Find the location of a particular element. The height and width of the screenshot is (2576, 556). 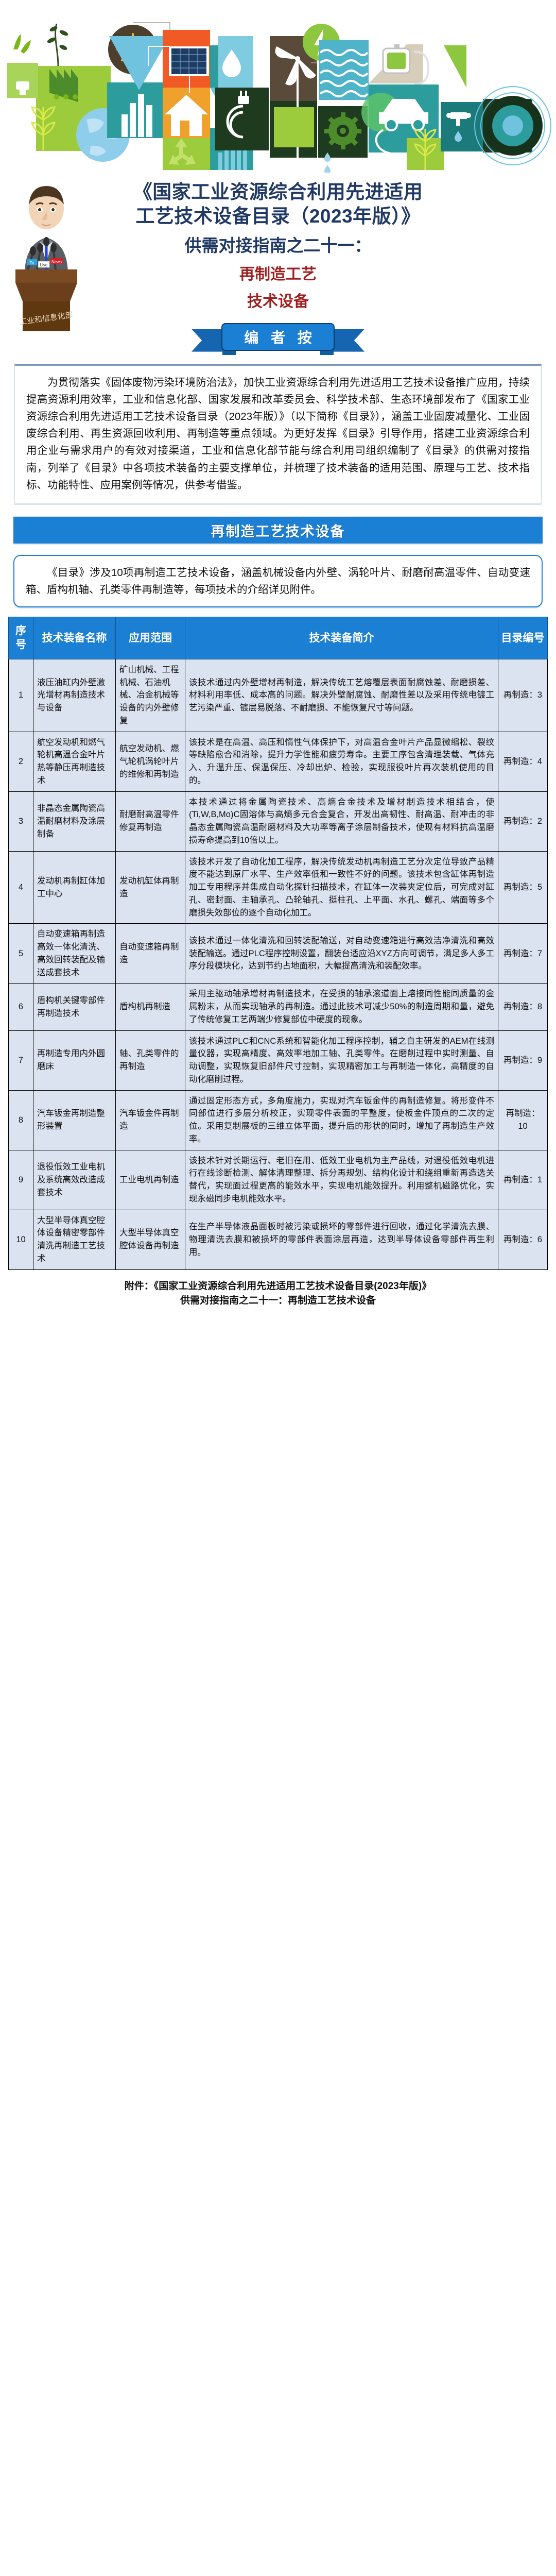

plug-icon is located at coordinates (235, 122).